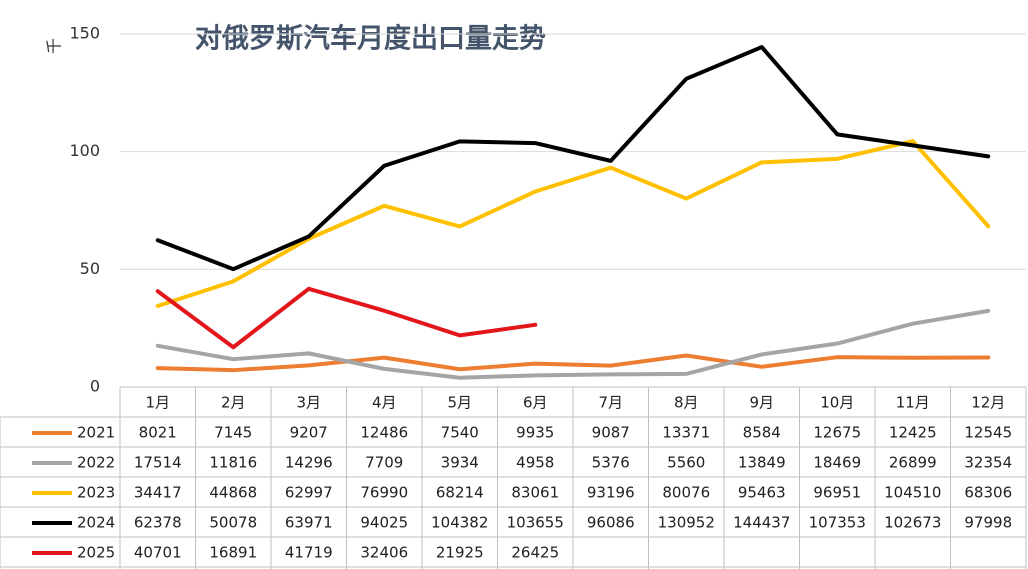  What do you see at coordinates (535, 523) in the screenshot?
I see `table-cell: 103655` at bounding box center [535, 523].